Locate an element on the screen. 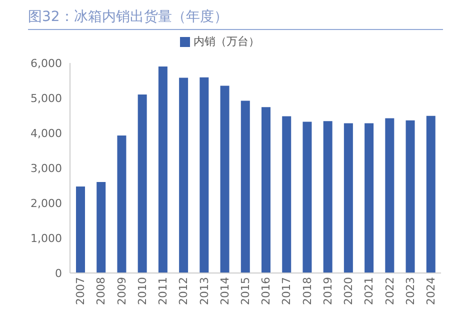  x-tick-label: 2015 is located at coordinates (245, 291).